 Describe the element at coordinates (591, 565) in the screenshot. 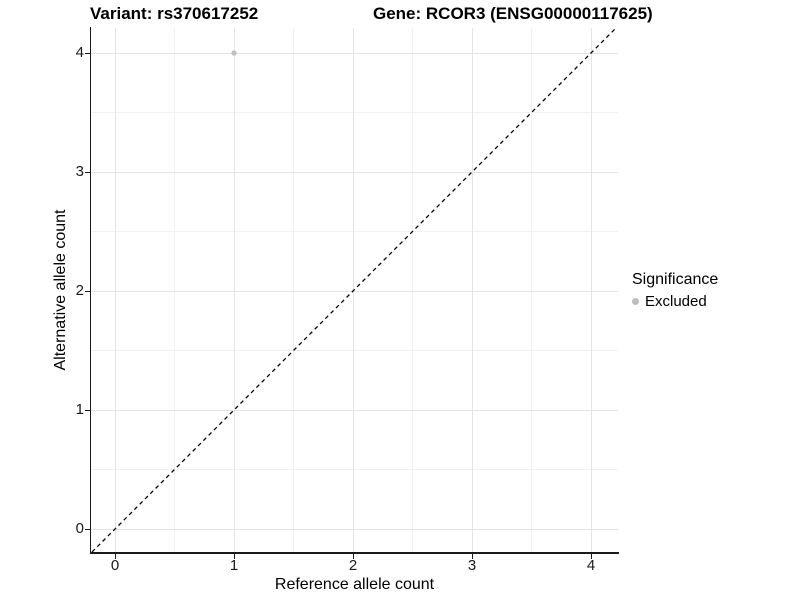

I see `x-tick-label: 4` at that location.